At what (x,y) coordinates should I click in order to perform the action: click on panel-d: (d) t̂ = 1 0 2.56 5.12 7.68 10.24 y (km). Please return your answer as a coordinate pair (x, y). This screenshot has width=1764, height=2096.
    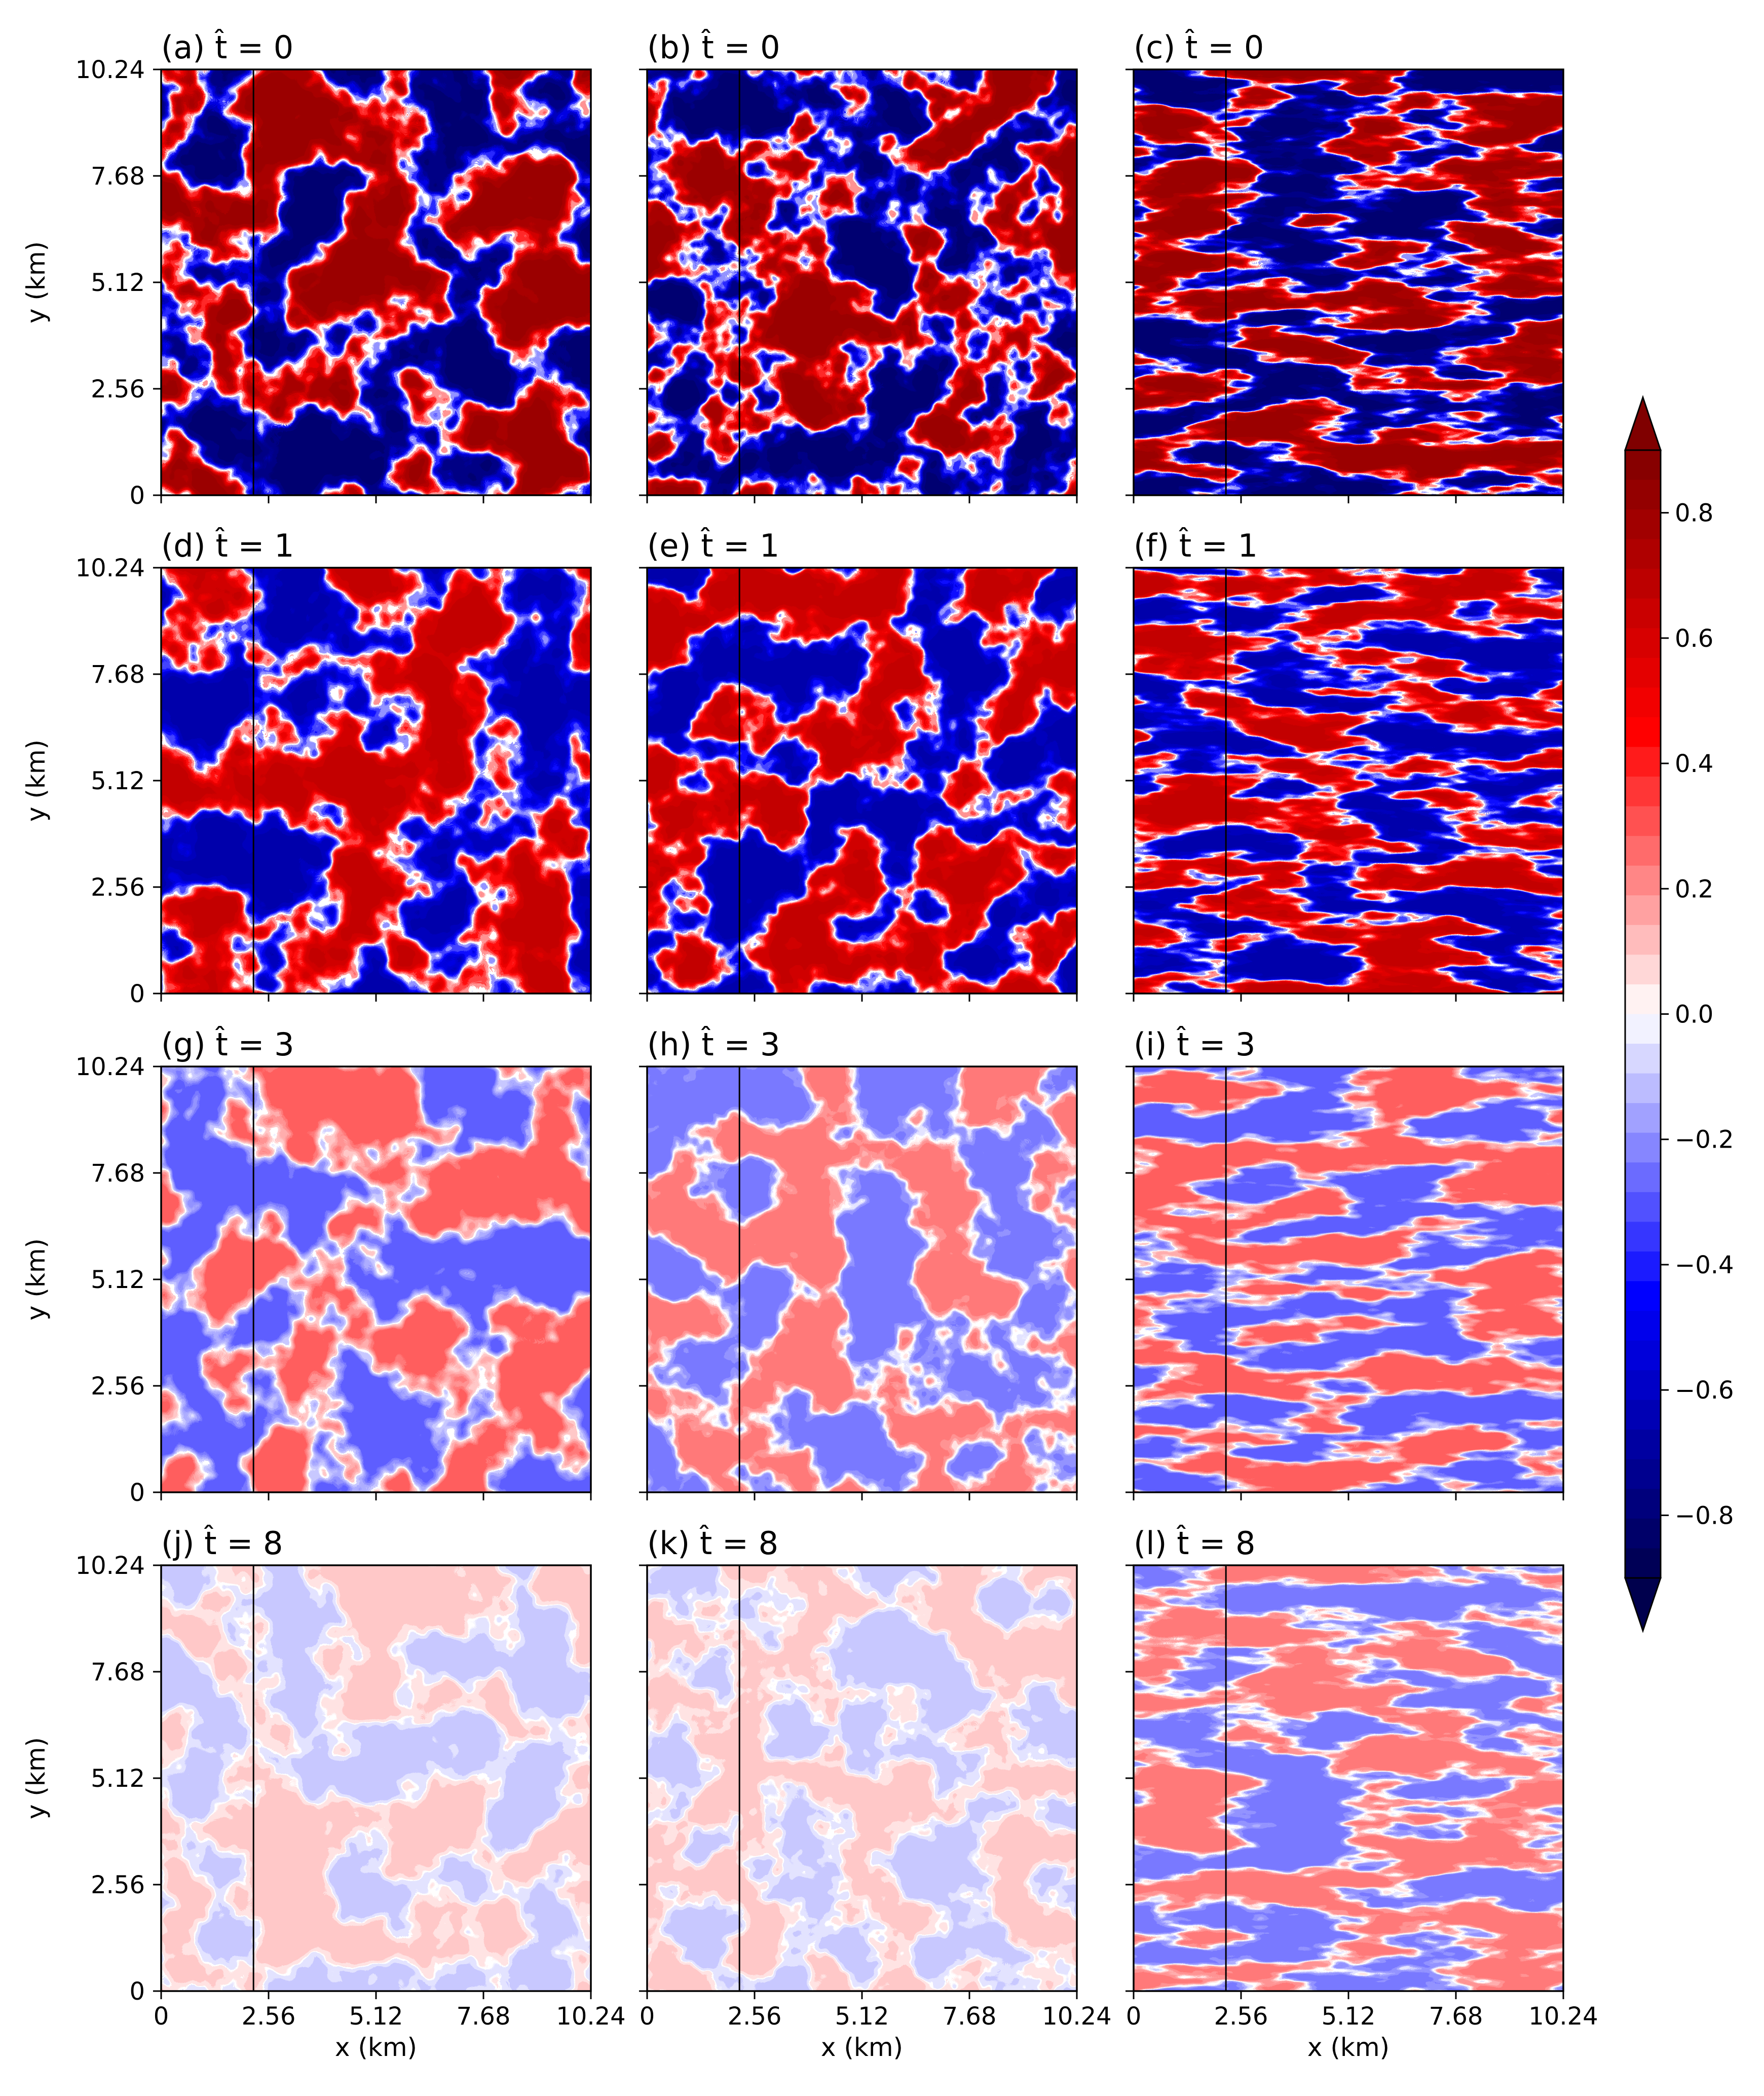
    Looking at the image, I should click on (306, 767).